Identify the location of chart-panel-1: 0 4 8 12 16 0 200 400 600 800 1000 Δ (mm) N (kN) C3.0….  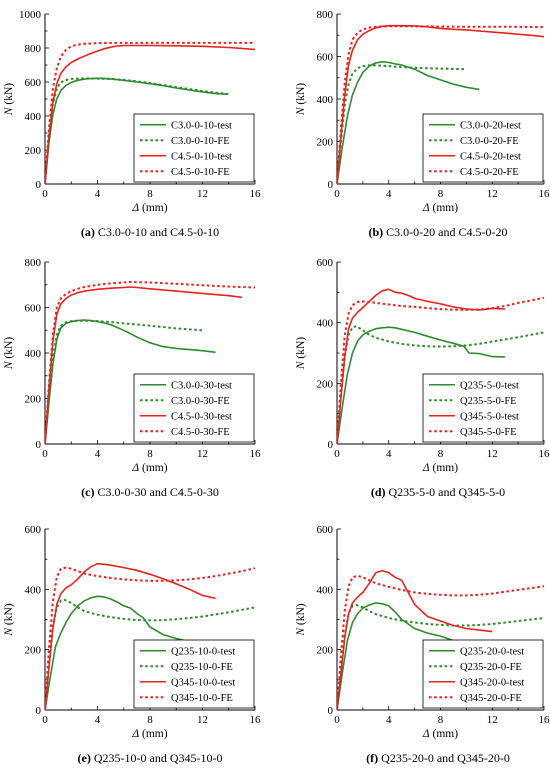
(132, 124).